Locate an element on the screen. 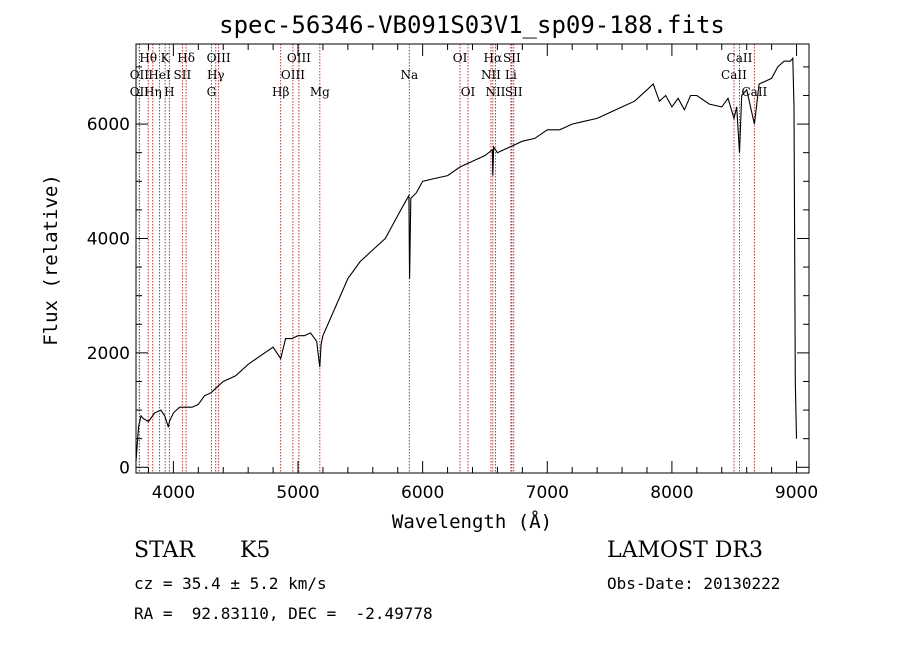  spectral-line-label: Hγ is located at coordinates (216, 75).